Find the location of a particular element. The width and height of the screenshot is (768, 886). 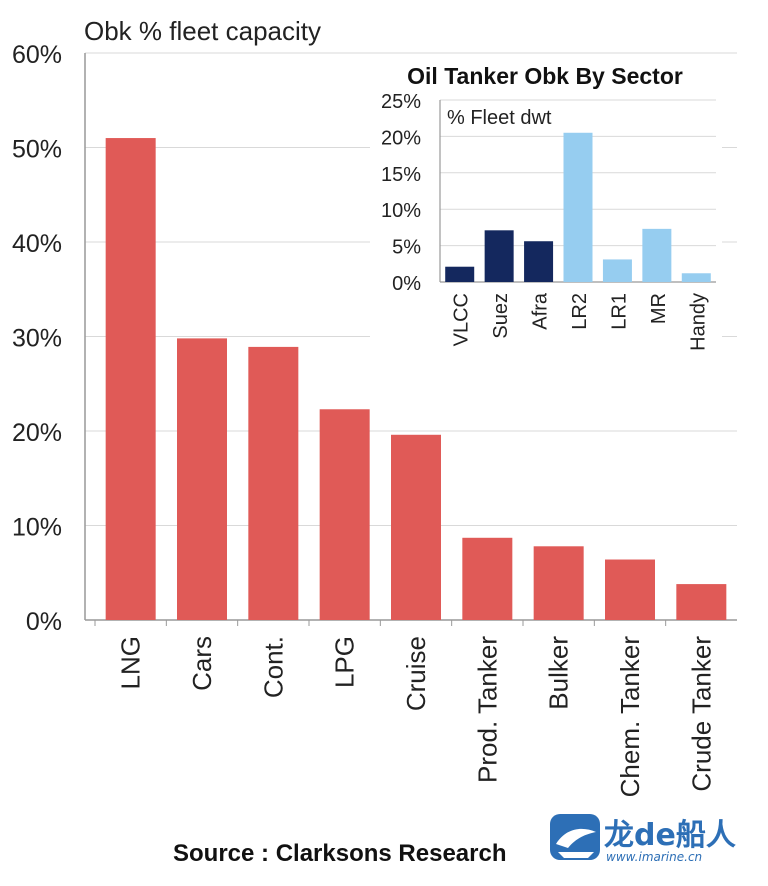

main-y-tick-label: 50% is located at coordinates (37, 150).